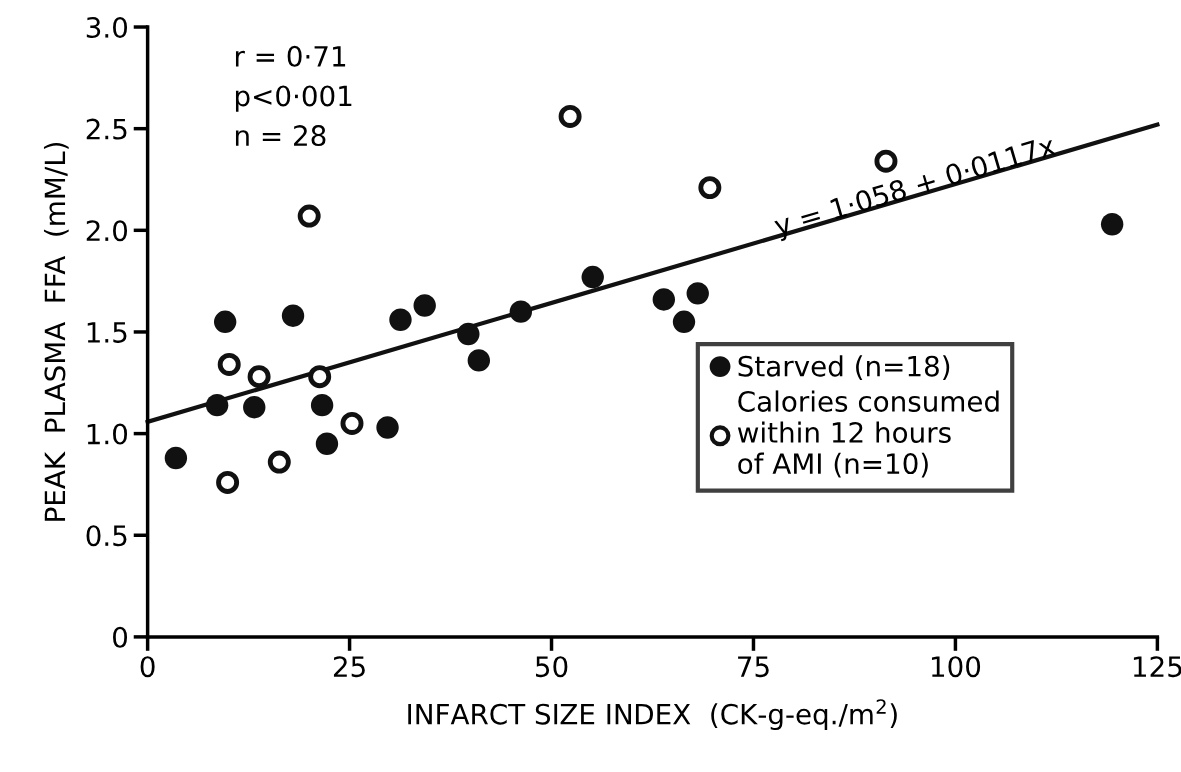 This screenshot has height=772, width=1181. What do you see at coordinates (652, 715) in the screenshot?
I see `x-axis-title: INFARCT SIZE INDEX (CK-g-eq./m$^{2}$)` at bounding box center [652, 715].